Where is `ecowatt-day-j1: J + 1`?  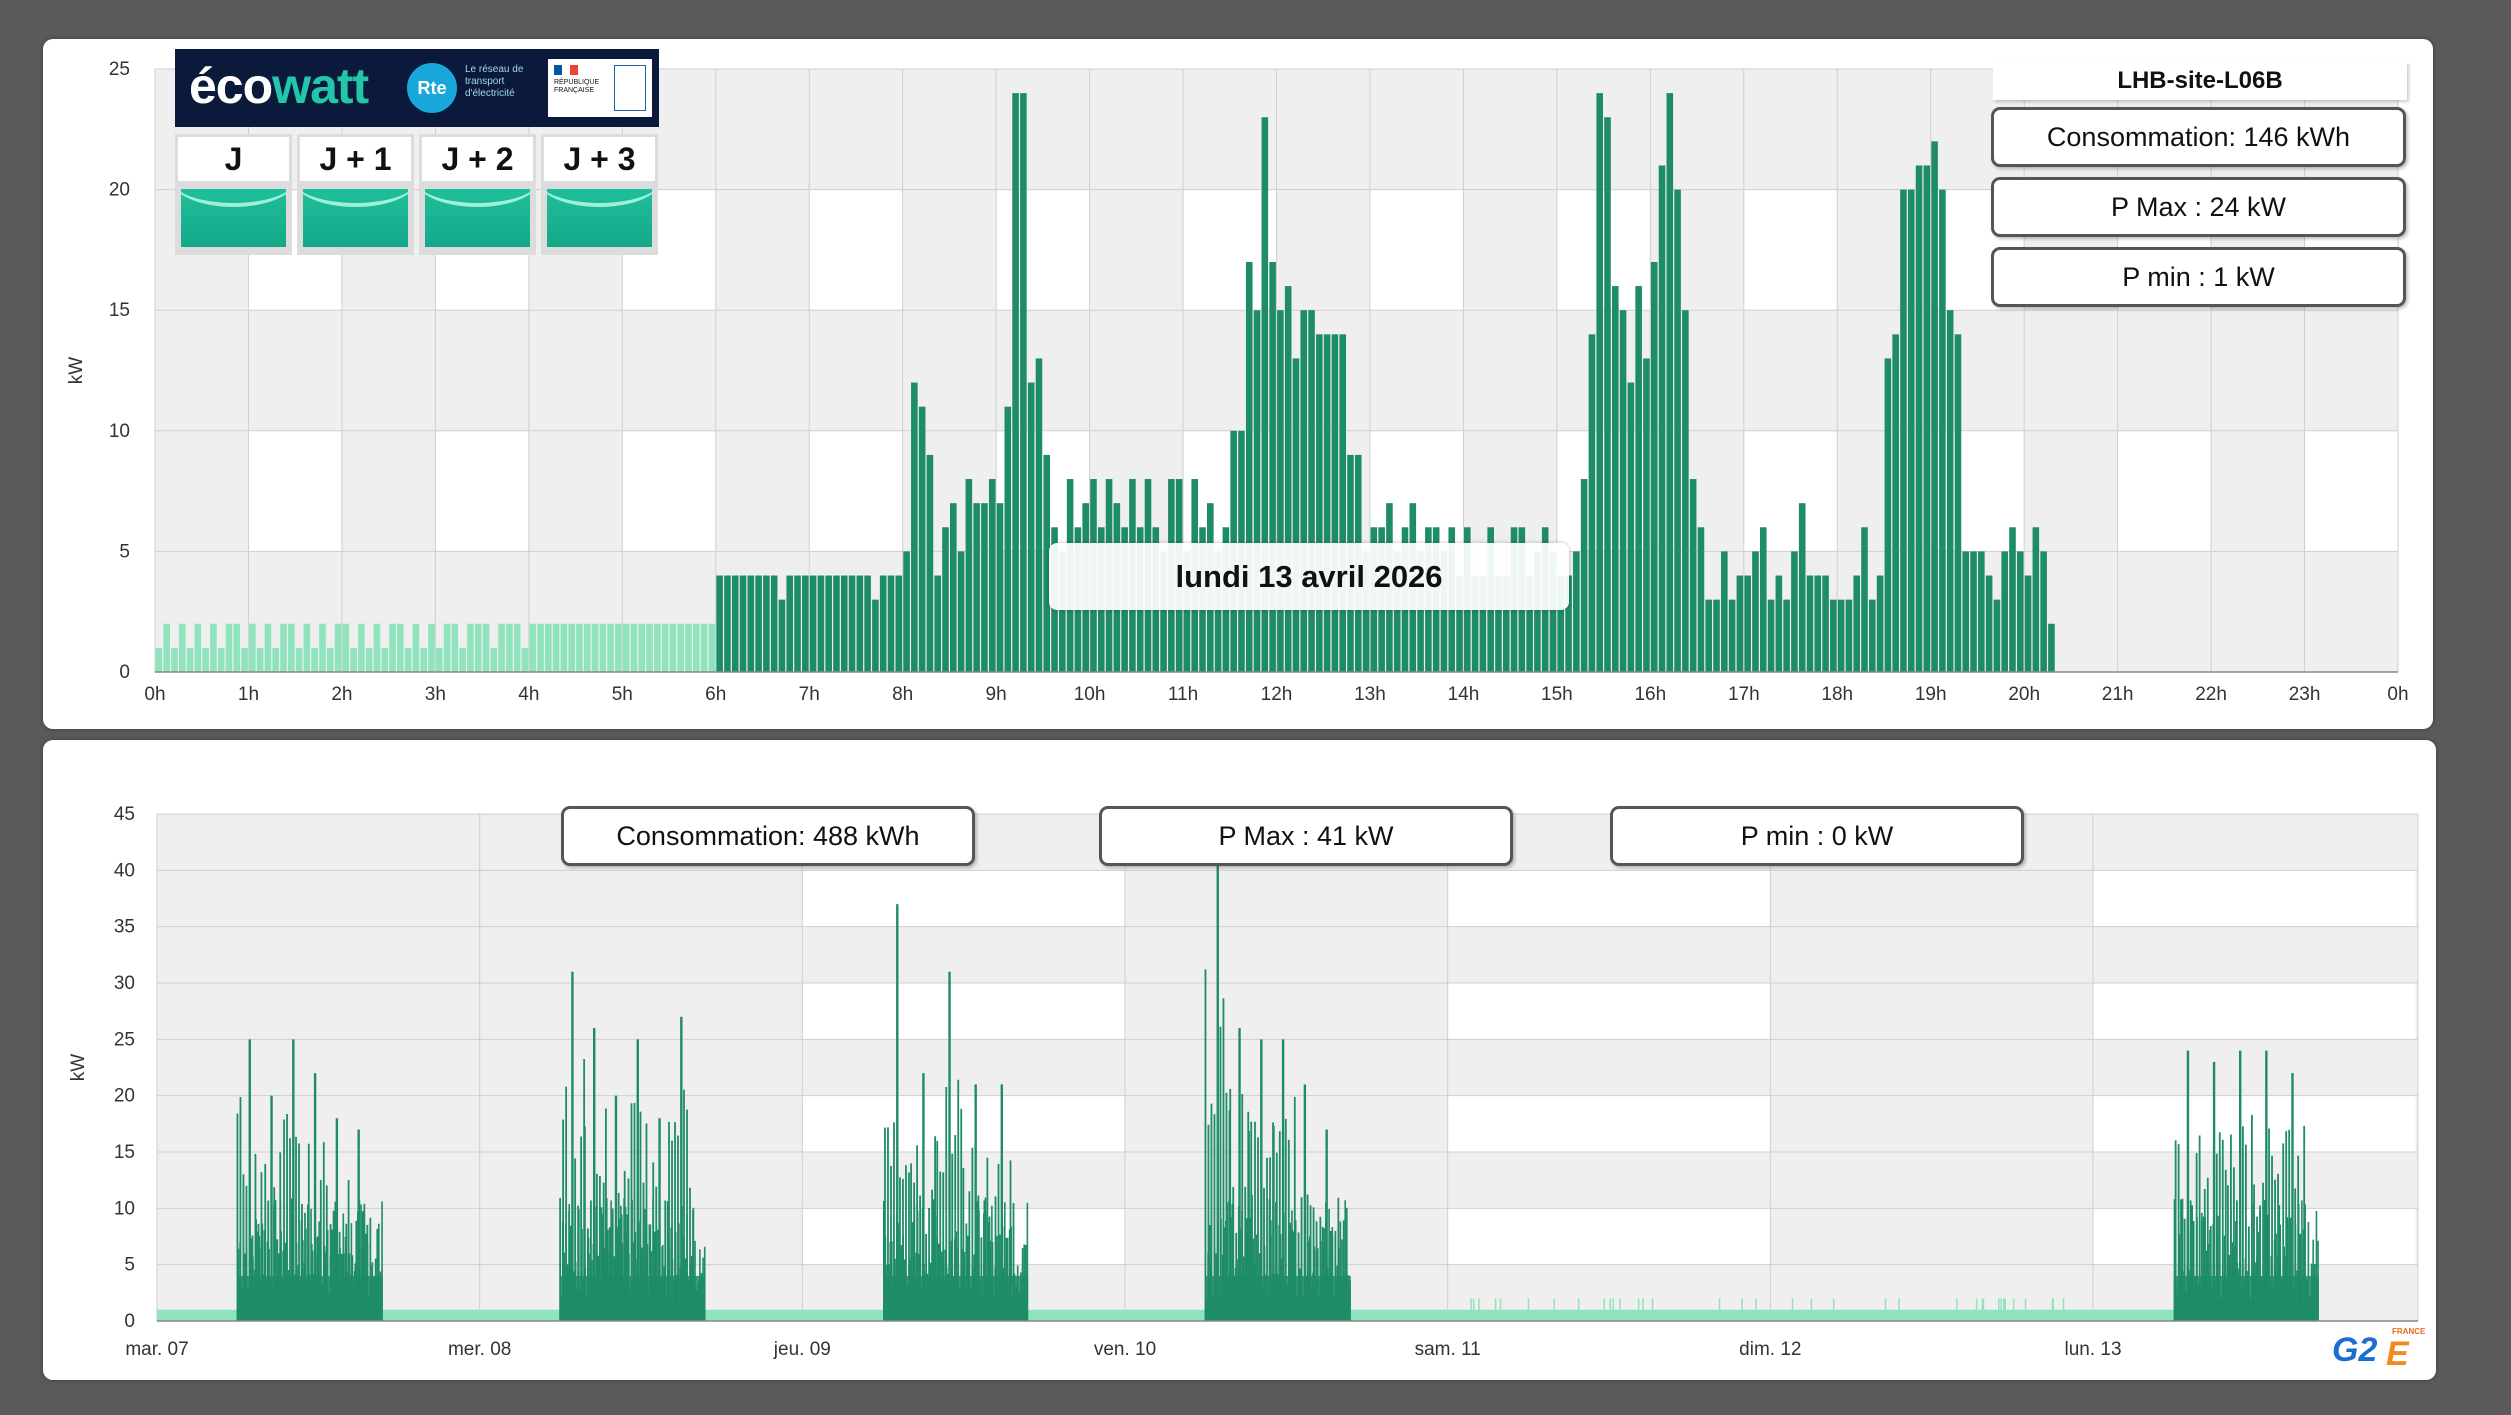 ecowatt-day-j1: J + 1 is located at coordinates (355, 194).